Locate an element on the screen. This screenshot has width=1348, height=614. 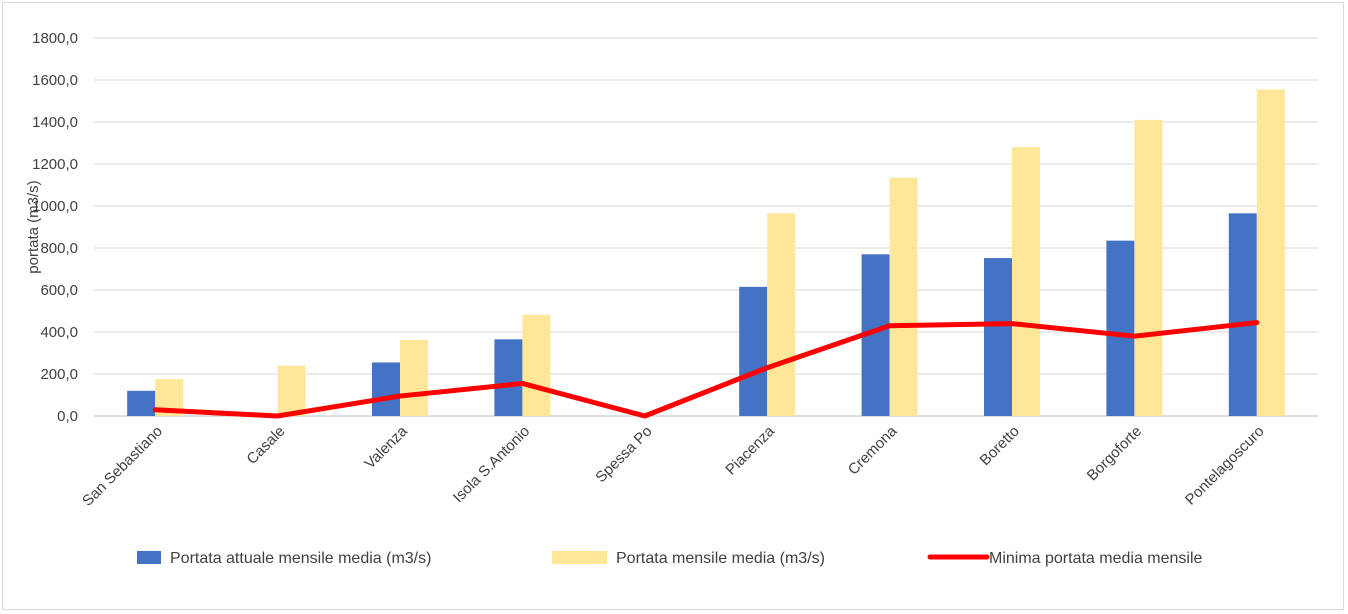
x-tick-label: Boretto is located at coordinates (1000, 446).